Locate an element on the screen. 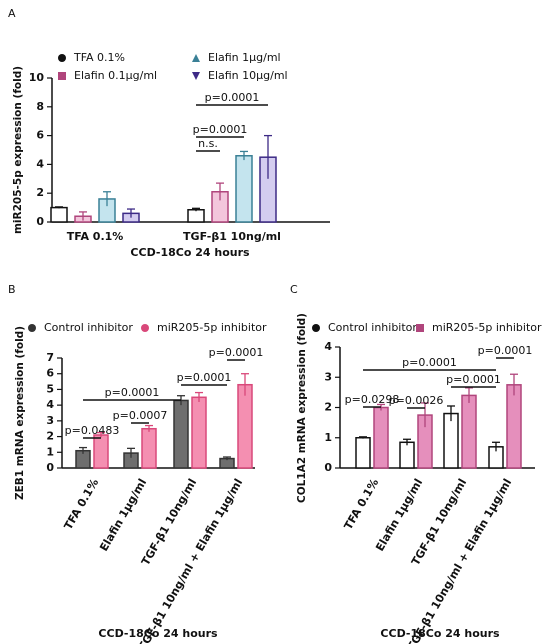  significance-label: p=0.0298 is located at coordinates (372, 399).